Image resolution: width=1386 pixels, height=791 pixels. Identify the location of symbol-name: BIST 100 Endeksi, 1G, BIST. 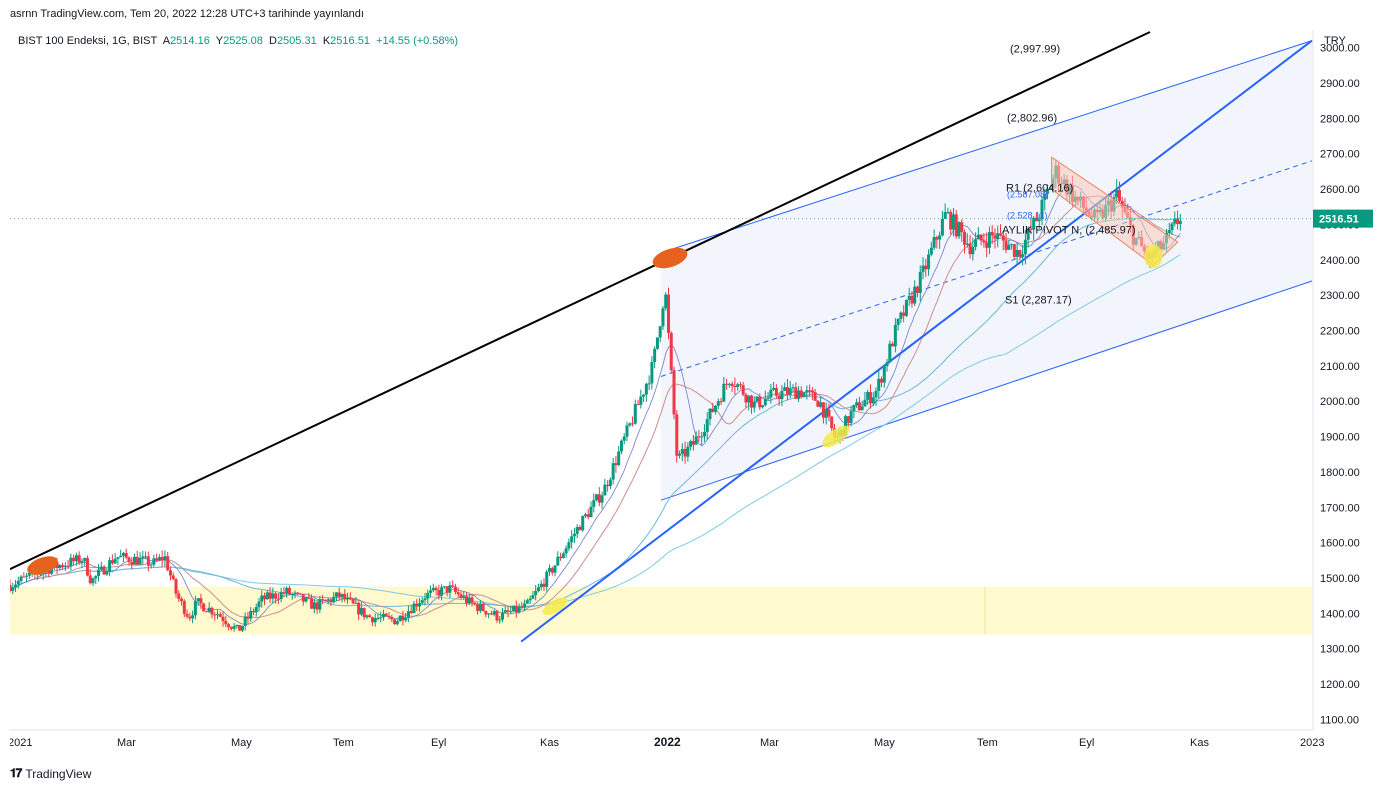
(88, 41).